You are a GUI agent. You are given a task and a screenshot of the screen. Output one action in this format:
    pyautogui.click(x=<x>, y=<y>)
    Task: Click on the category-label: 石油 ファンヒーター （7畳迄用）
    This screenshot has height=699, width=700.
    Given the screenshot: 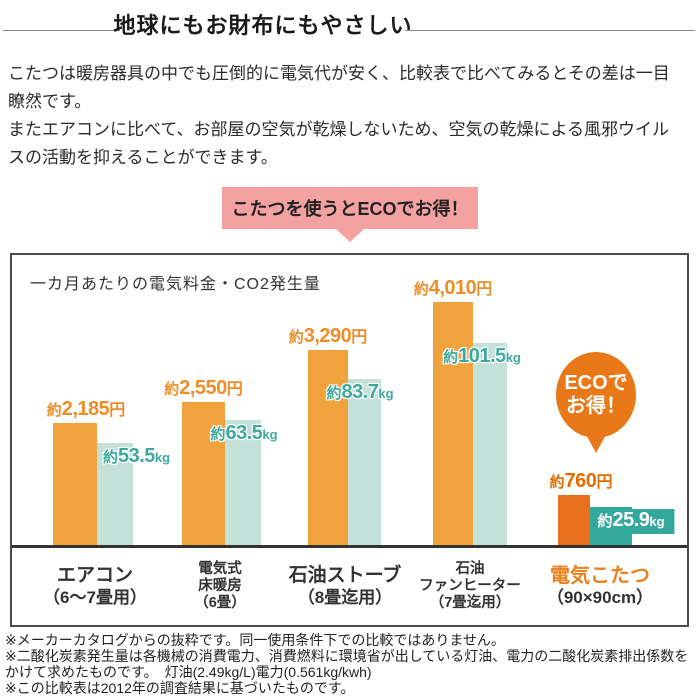 What is the action you would take?
    pyautogui.click(x=470, y=586)
    